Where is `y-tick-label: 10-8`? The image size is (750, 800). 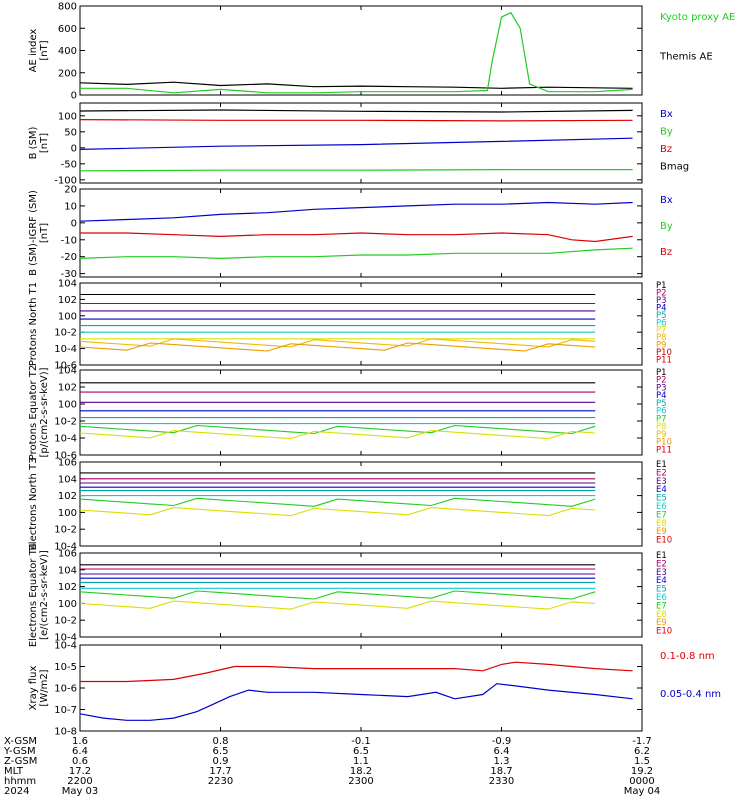 y-tick-label: 10-8 is located at coordinates (65, 732).